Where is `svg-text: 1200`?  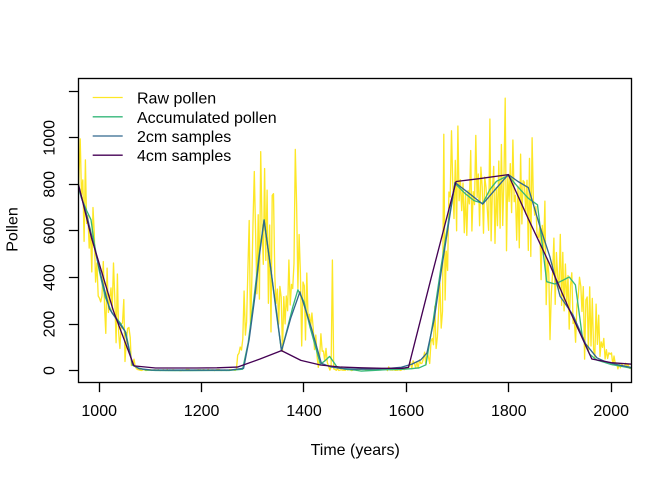
svg-text: 1200 is located at coordinates (202, 411).